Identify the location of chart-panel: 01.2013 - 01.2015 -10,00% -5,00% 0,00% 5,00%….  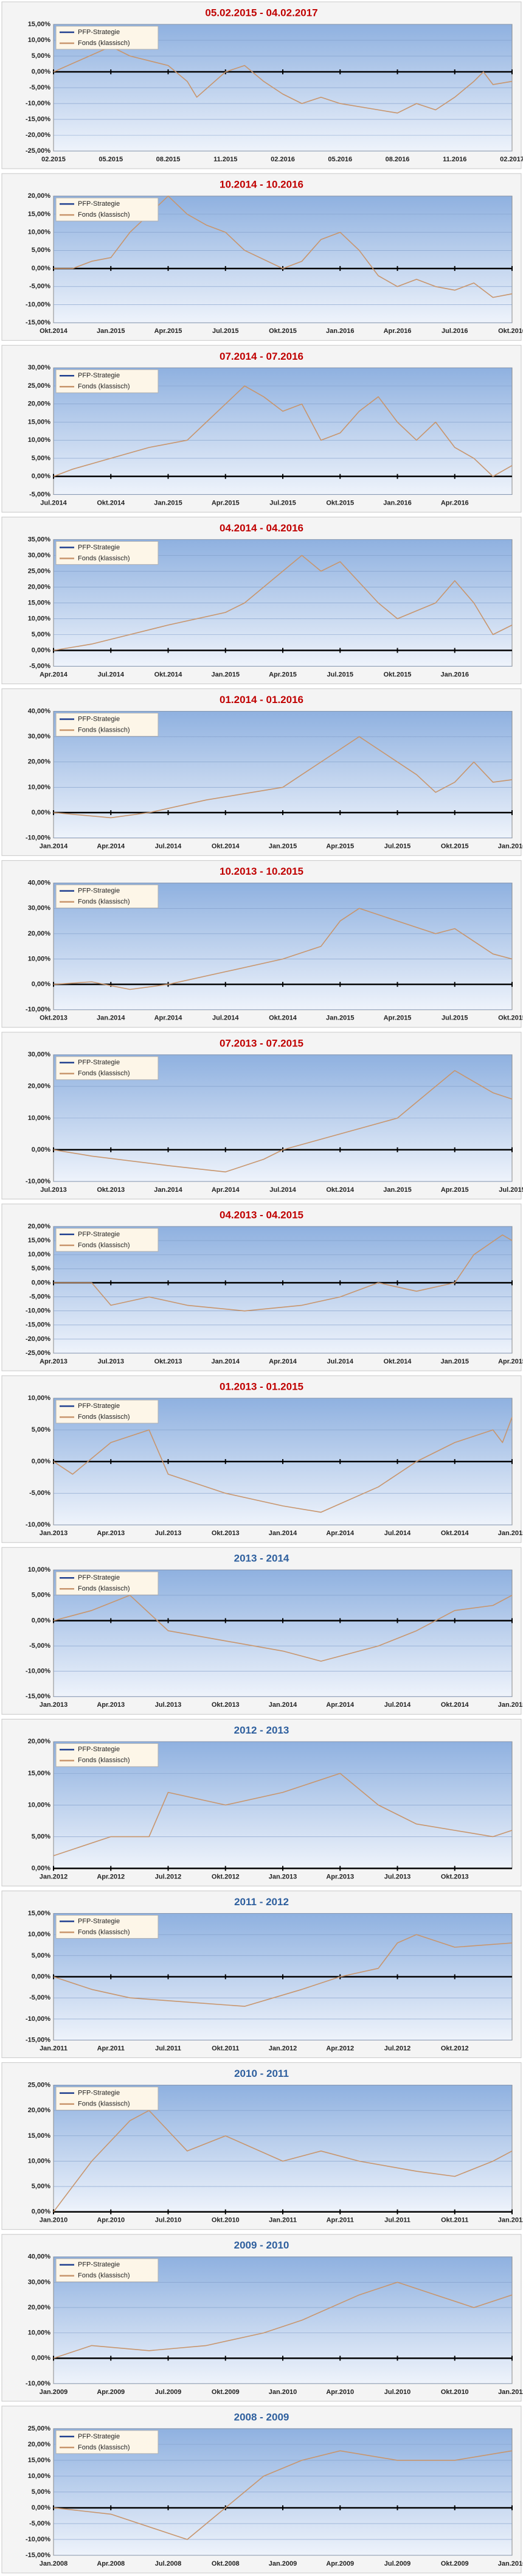
(262, 1459).